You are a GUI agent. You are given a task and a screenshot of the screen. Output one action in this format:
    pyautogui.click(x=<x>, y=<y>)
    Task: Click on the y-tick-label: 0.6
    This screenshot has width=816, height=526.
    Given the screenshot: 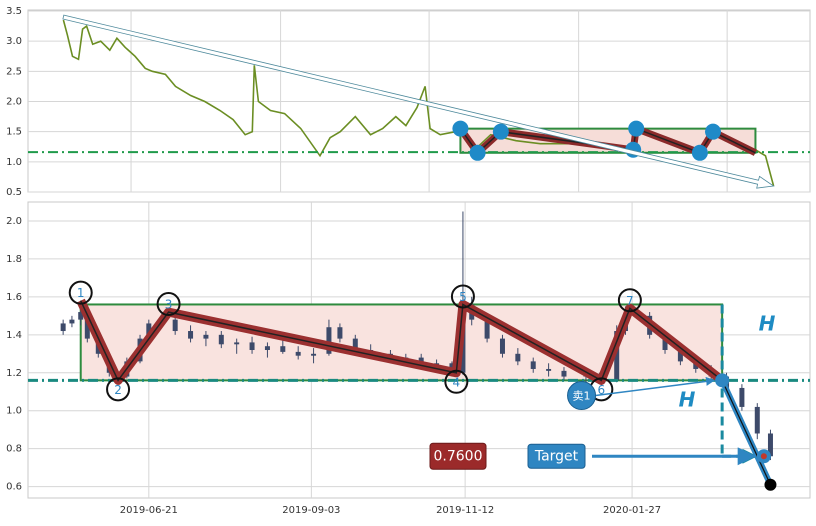 What is the action you would take?
    pyautogui.click(x=14, y=487)
    